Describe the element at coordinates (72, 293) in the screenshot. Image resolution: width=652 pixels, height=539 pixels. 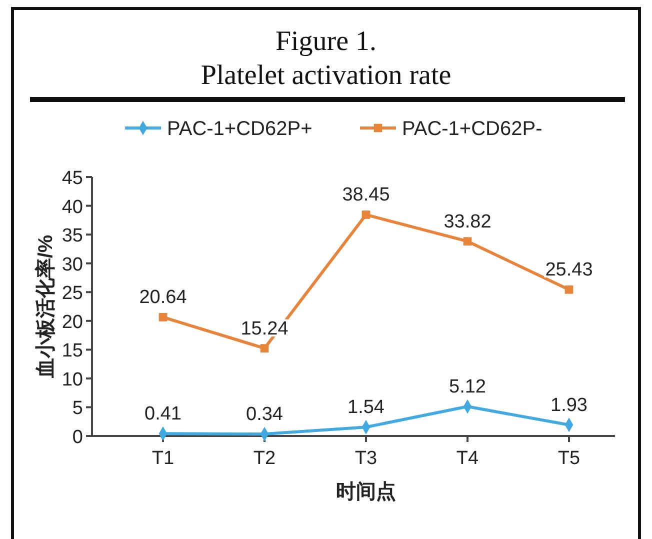
I see `y-tick-label: 25` at that location.